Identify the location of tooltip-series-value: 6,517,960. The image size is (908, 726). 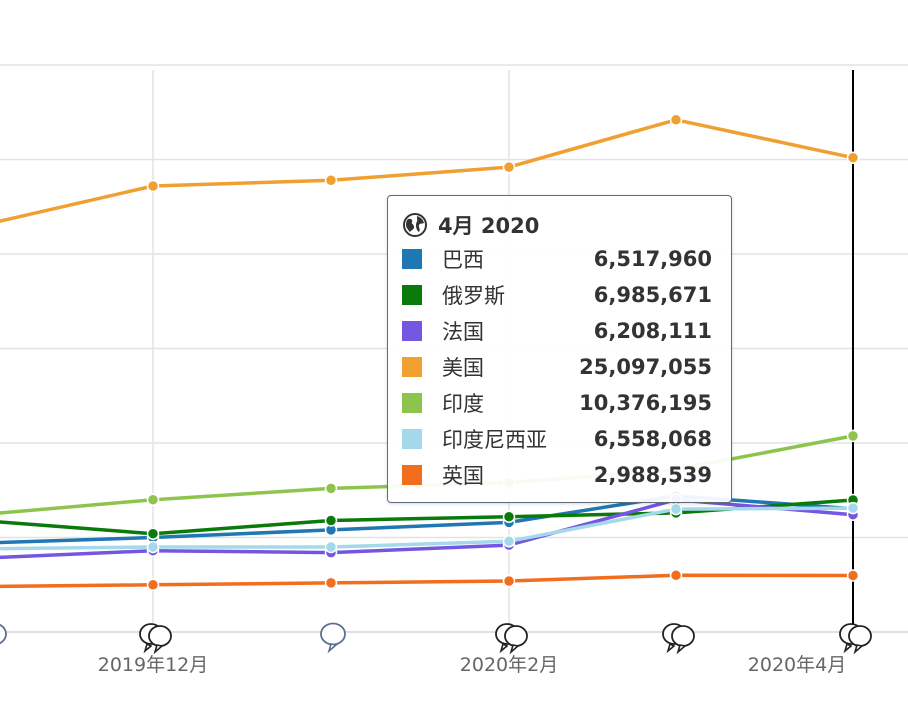
(652, 259).